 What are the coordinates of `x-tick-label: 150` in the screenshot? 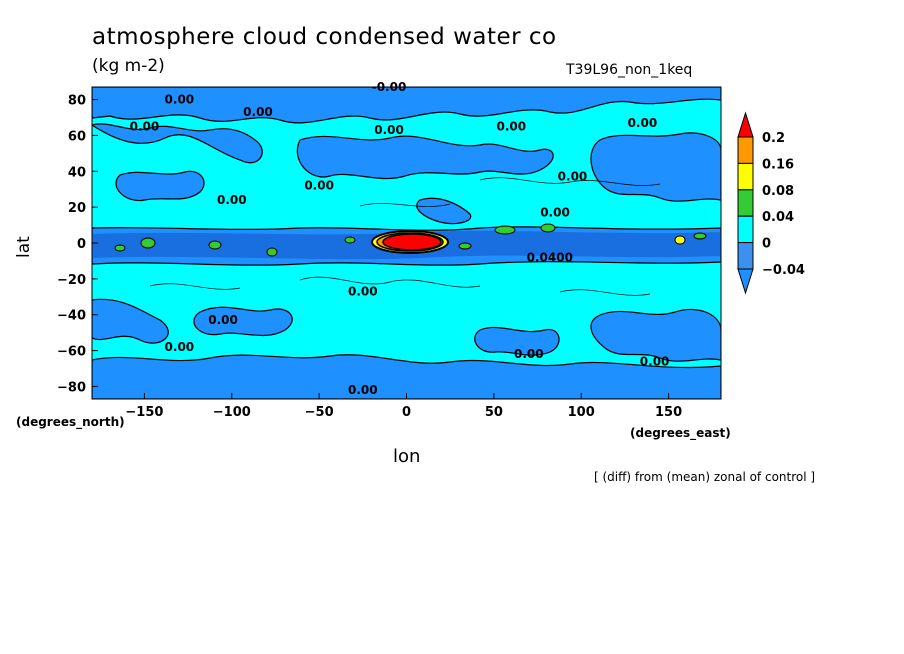 It's located at (668, 412).